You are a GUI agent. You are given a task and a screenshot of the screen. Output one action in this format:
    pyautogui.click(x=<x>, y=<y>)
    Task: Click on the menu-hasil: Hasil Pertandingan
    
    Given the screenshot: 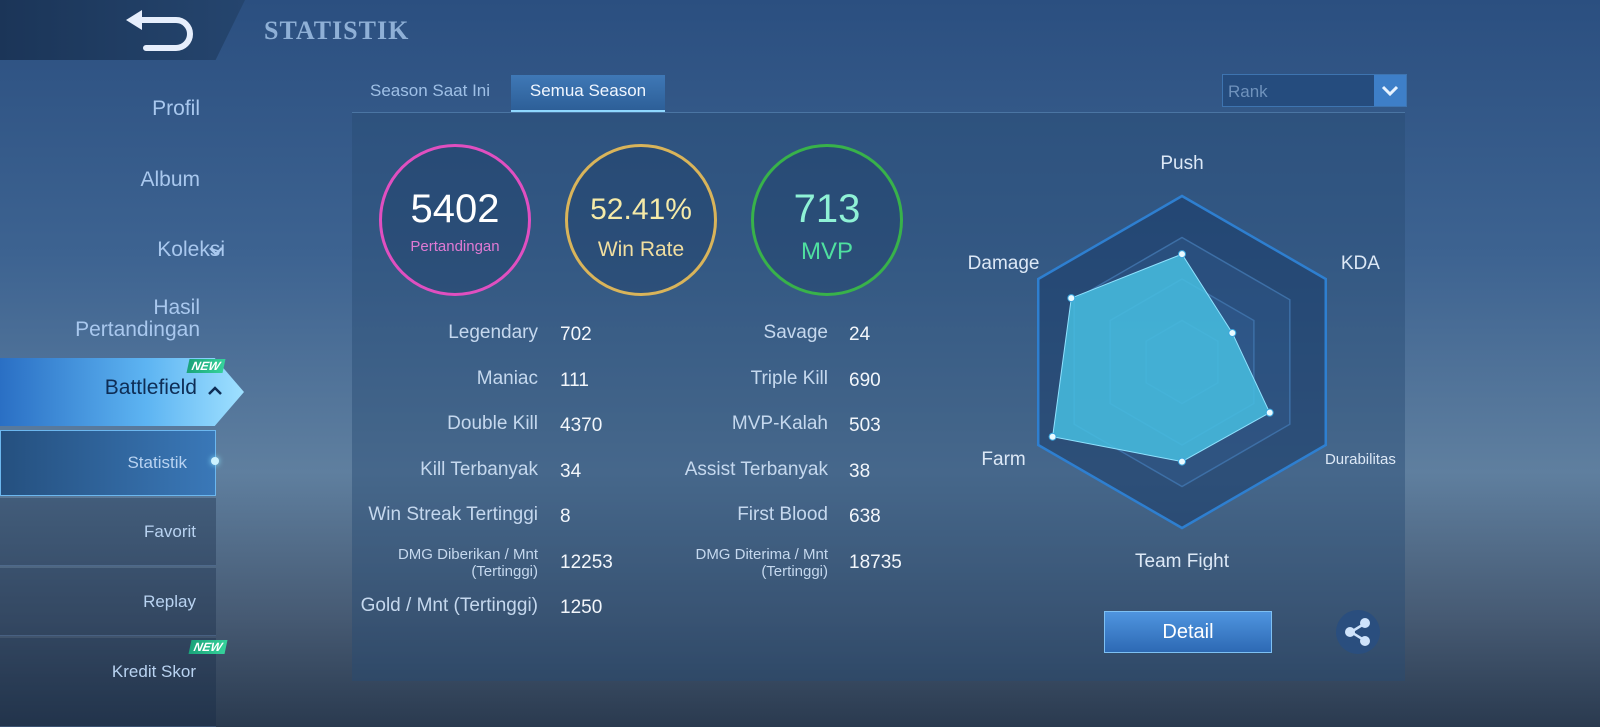 What is the action you would take?
    pyautogui.click(x=137, y=318)
    